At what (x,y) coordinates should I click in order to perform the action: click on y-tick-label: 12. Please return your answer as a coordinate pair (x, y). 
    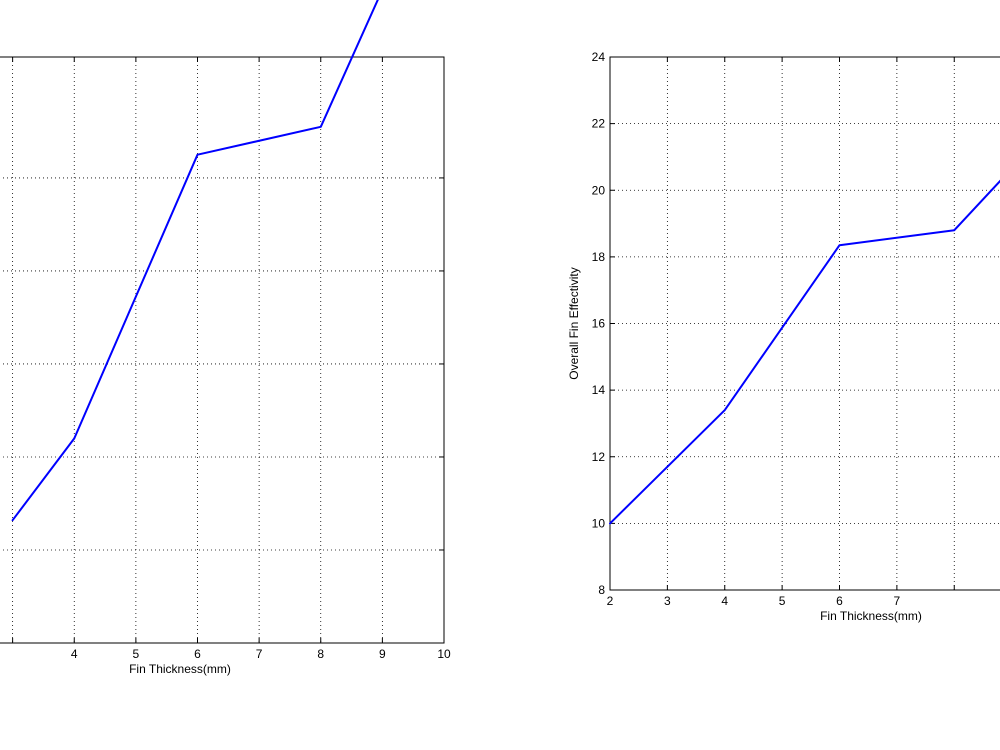
    Looking at the image, I should click on (599, 457).